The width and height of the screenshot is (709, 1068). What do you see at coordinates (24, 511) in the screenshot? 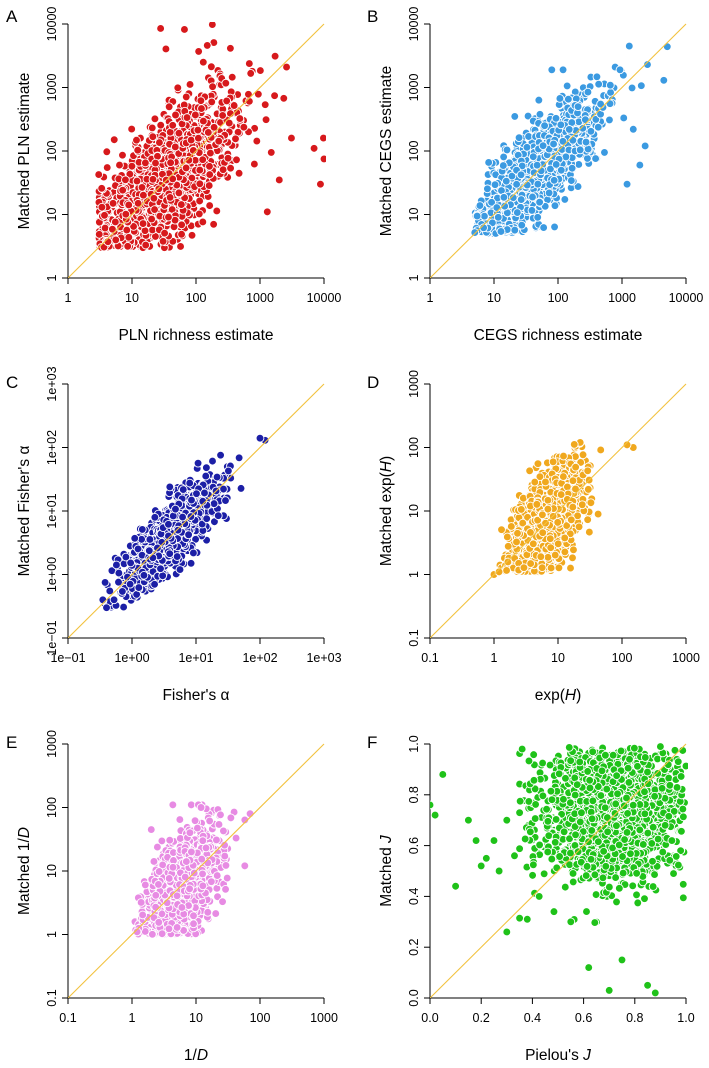
I see `y-axis-title: Matched Fisher's α` at bounding box center [24, 511].